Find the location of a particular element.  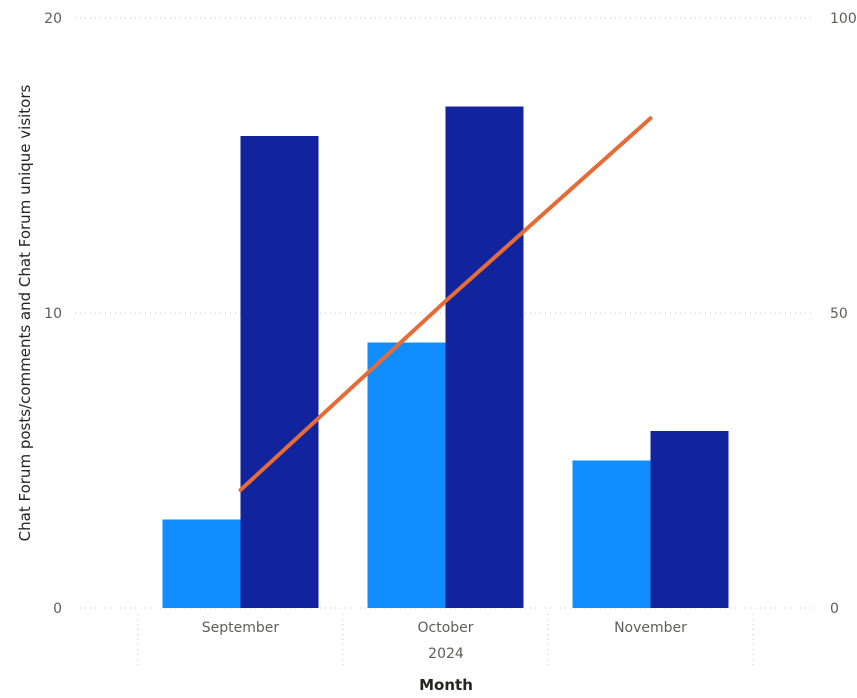

x-tick-label: October is located at coordinates (445, 628).